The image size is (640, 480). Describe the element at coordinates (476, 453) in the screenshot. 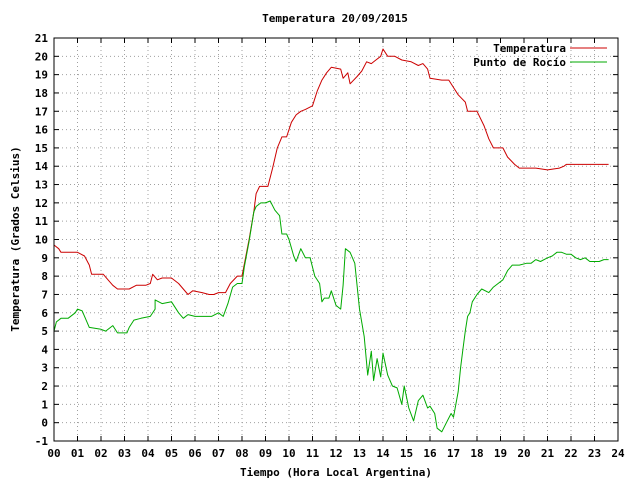

I see `x-tick-label: 18` at that location.